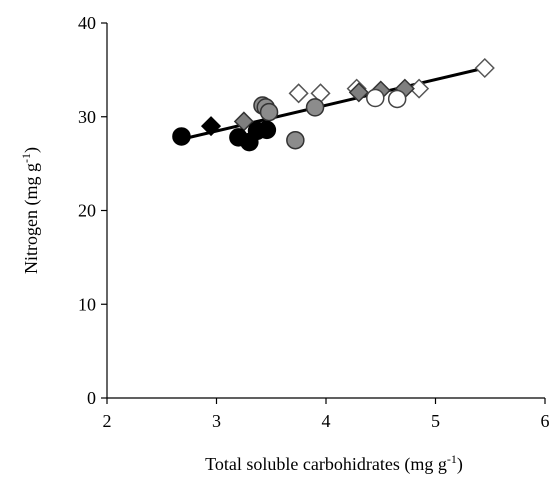  I want to click on x-tick-label: 6, so click(545, 421).